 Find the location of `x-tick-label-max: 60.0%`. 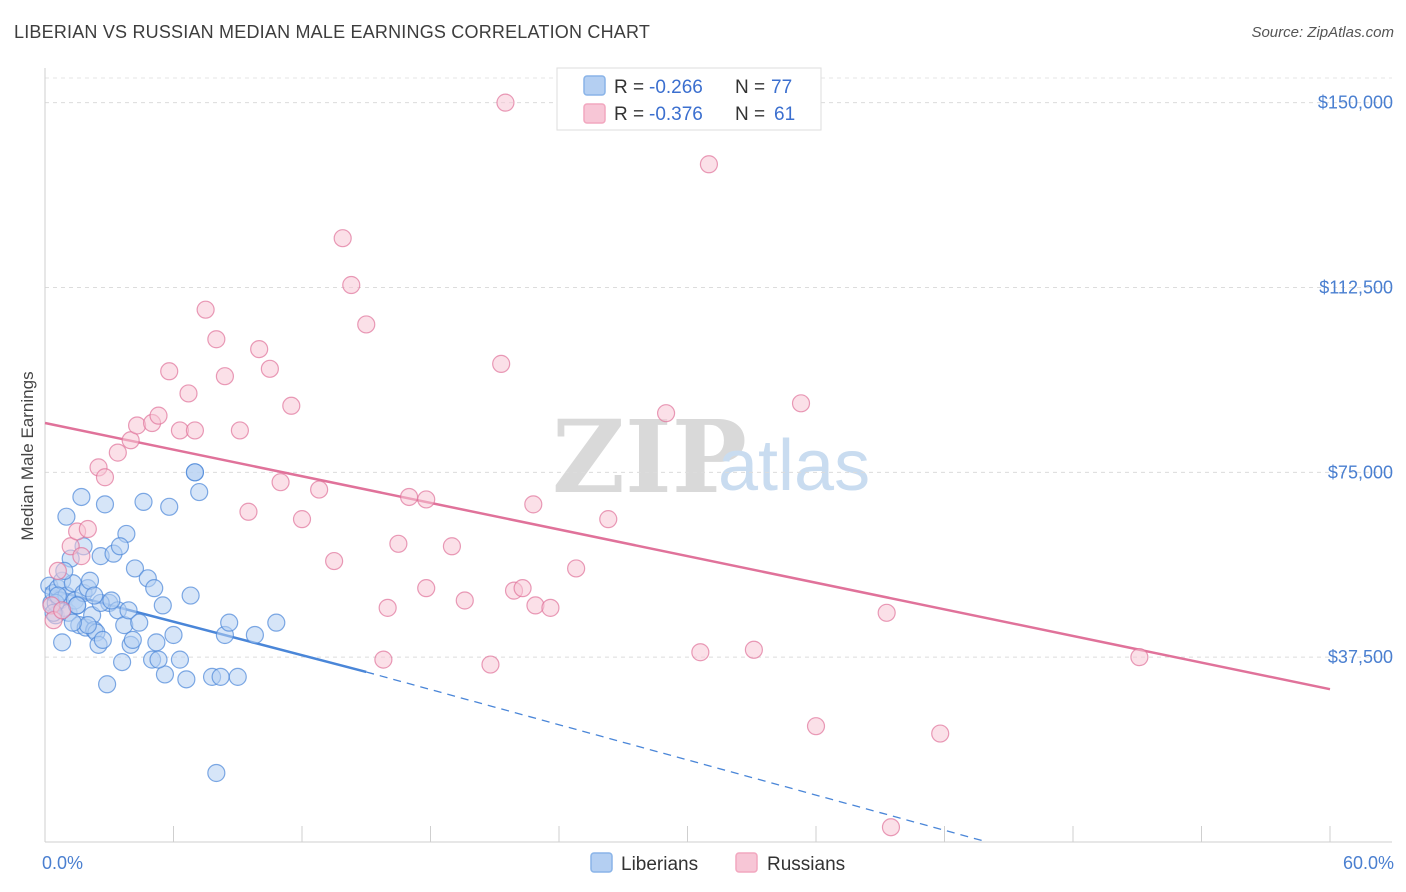

x-tick-label-max: 60.0% is located at coordinates (1368, 863).